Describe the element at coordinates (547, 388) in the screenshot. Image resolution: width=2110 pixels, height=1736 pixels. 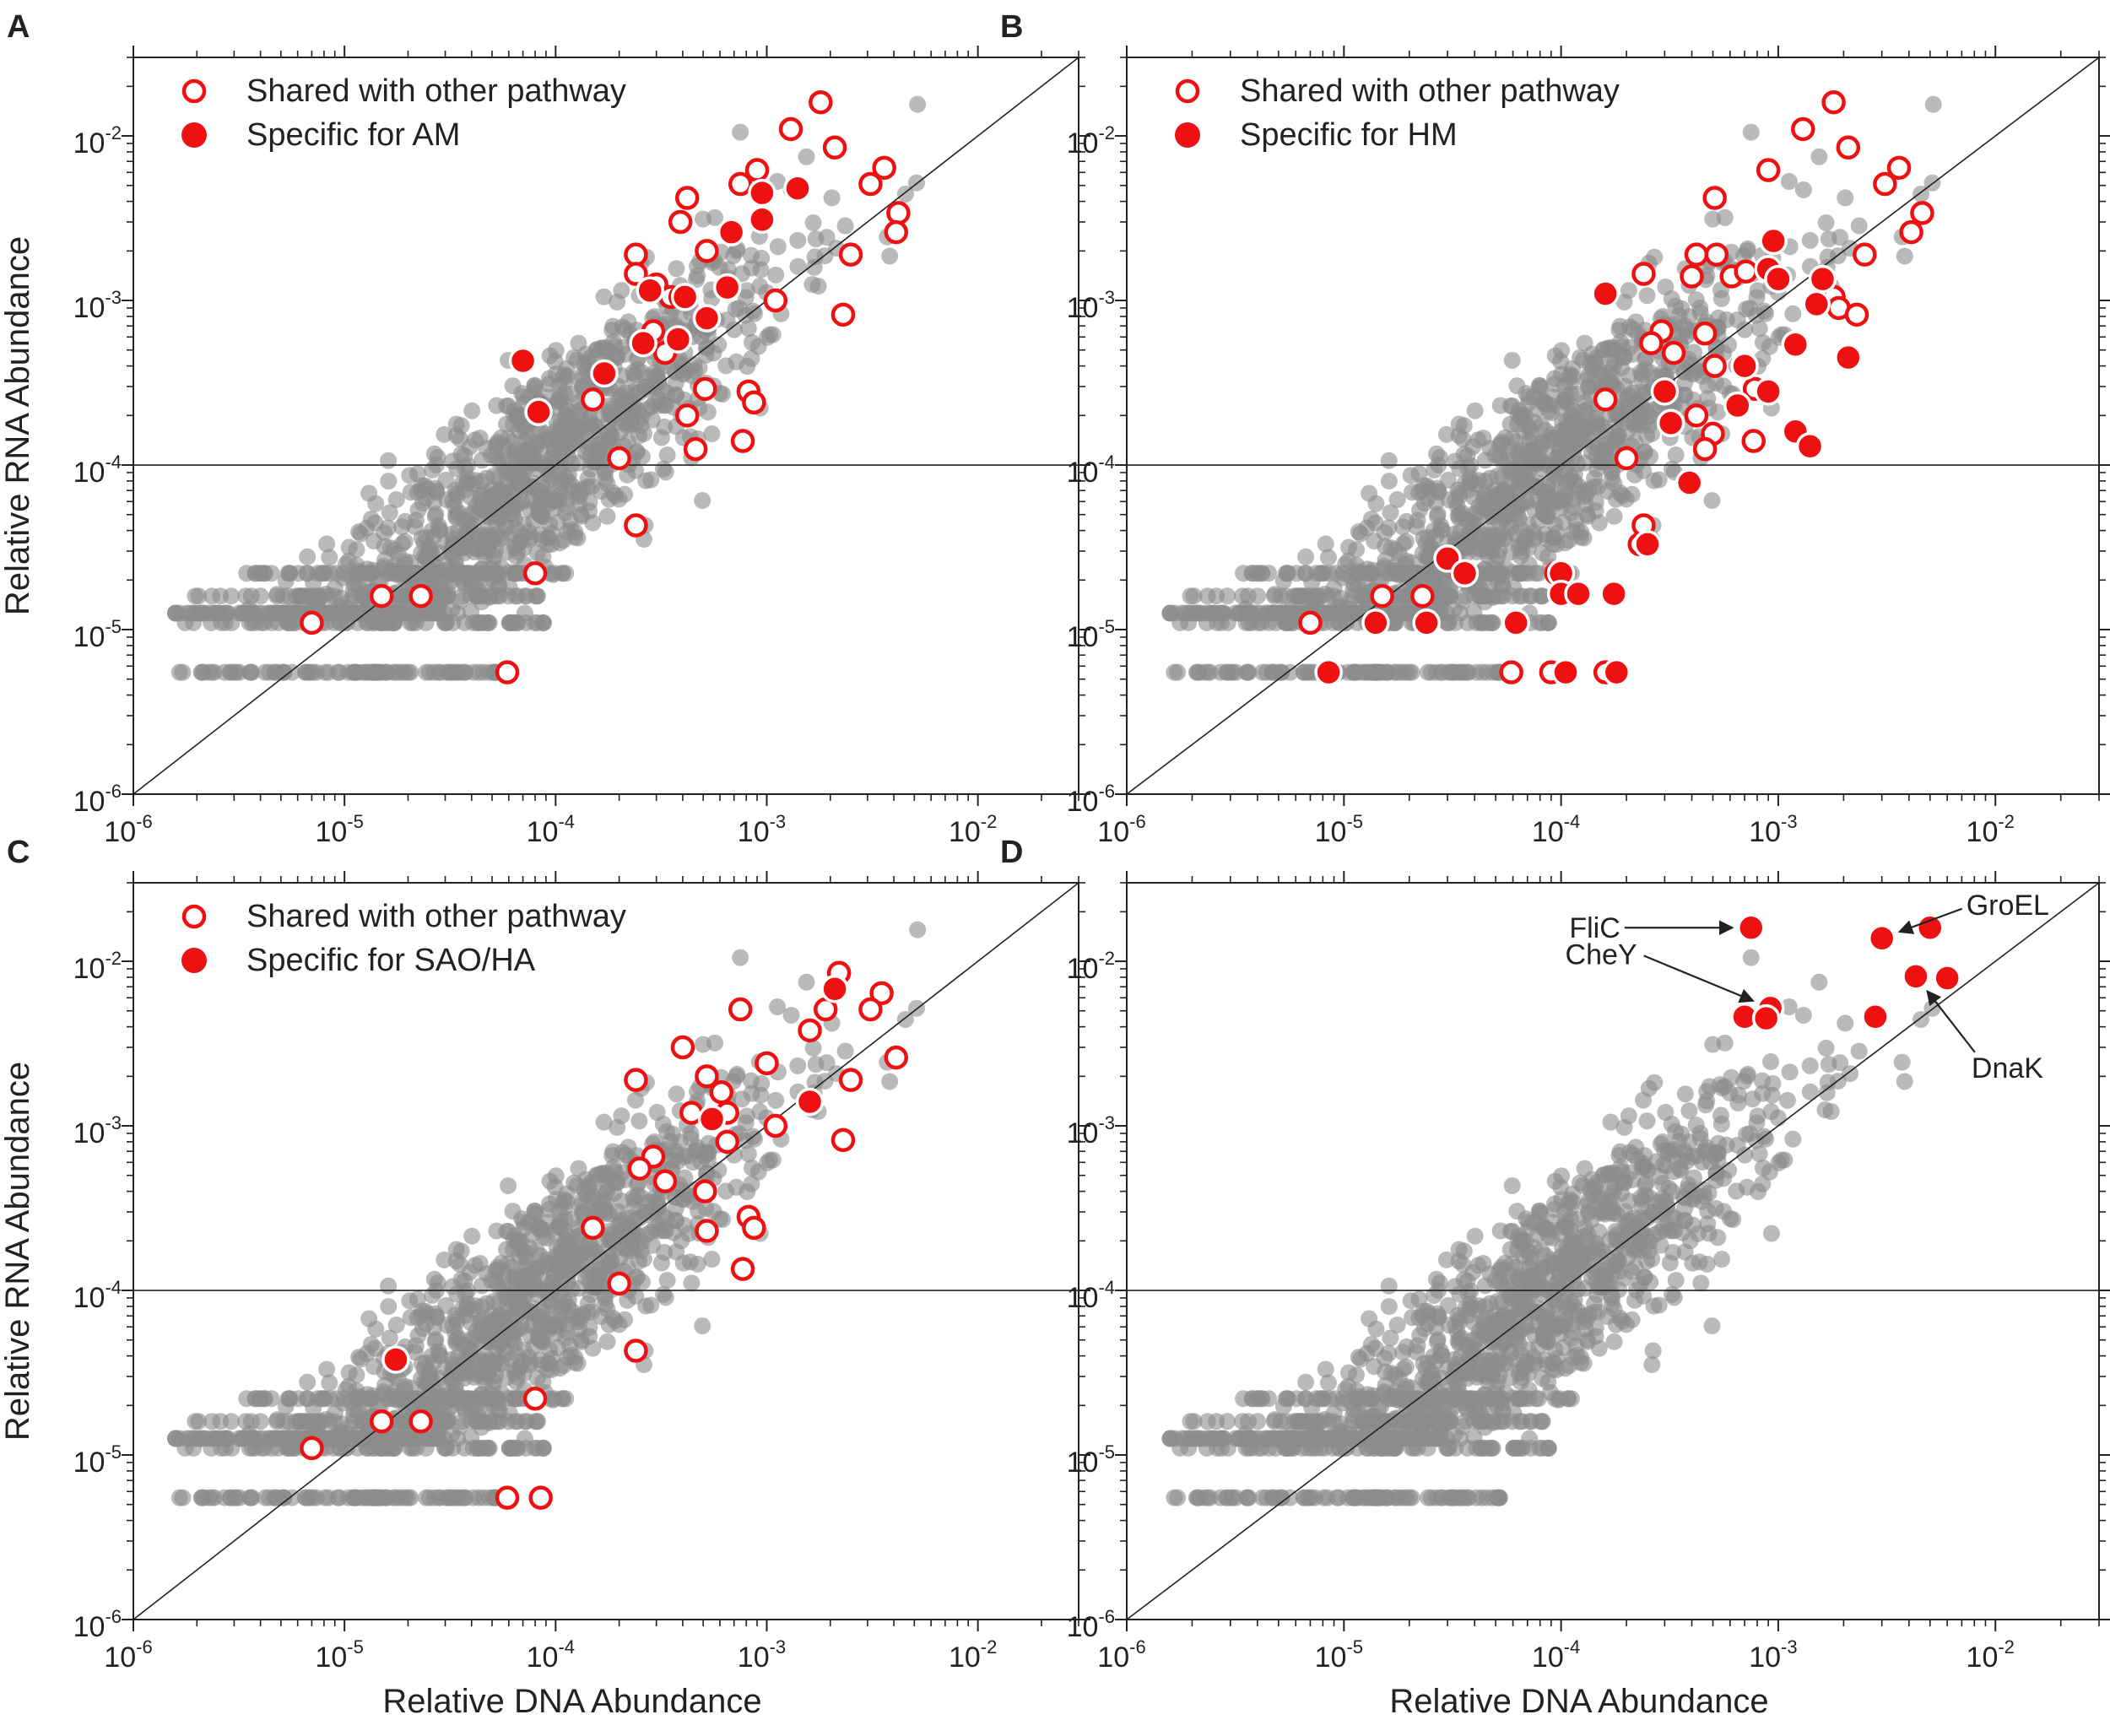
I see `background-points` at that location.